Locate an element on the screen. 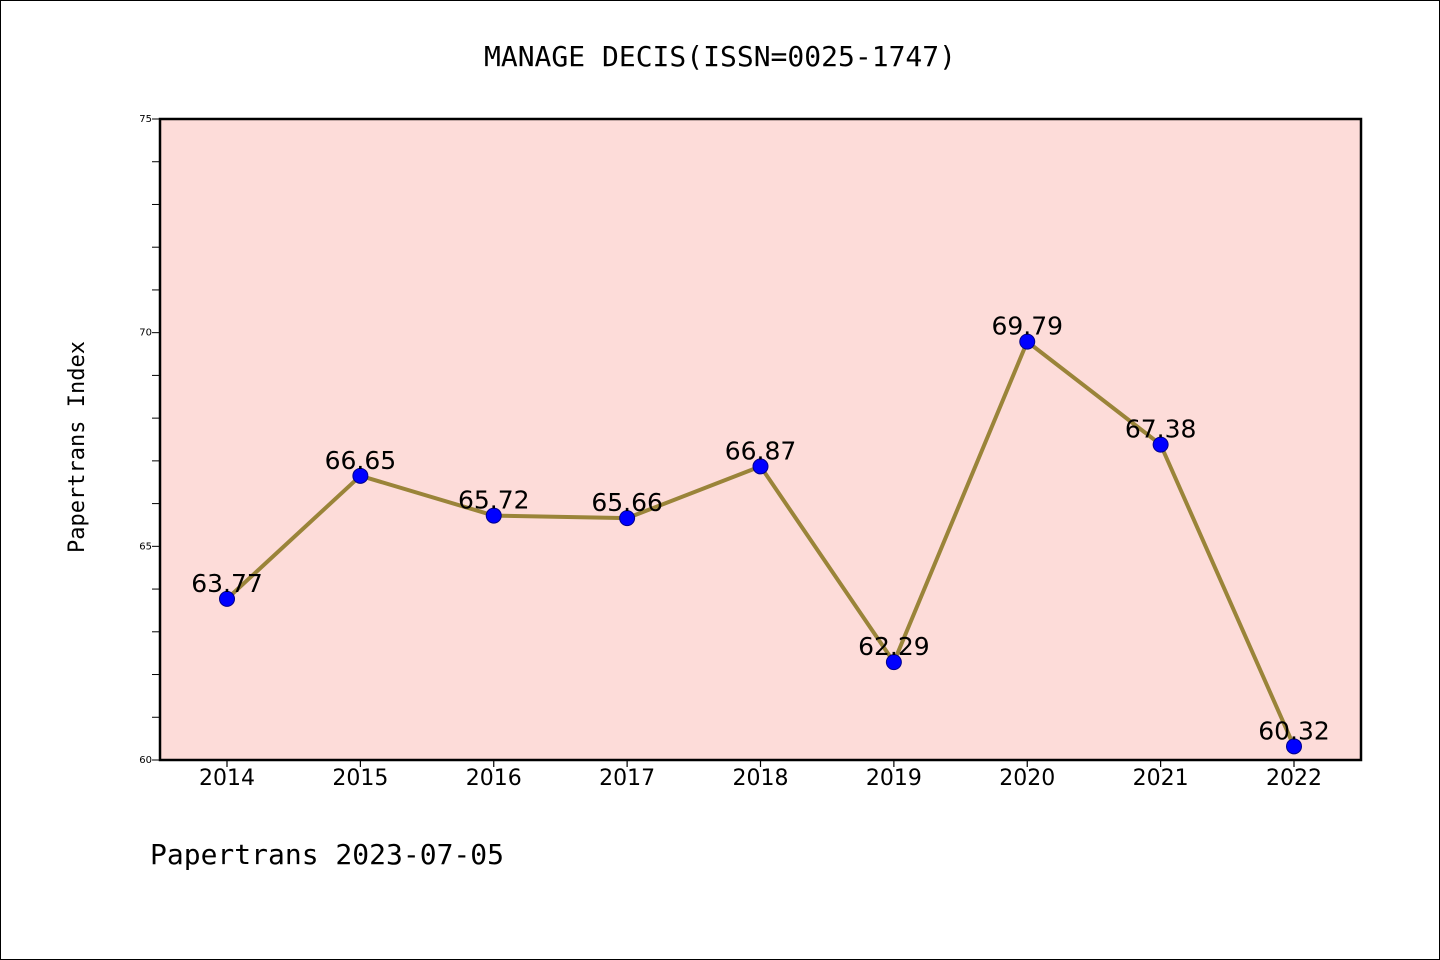 Image resolution: width=1440 pixels, height=960 pixels. data-label: 63.77 is located at coordinates (227, 583).